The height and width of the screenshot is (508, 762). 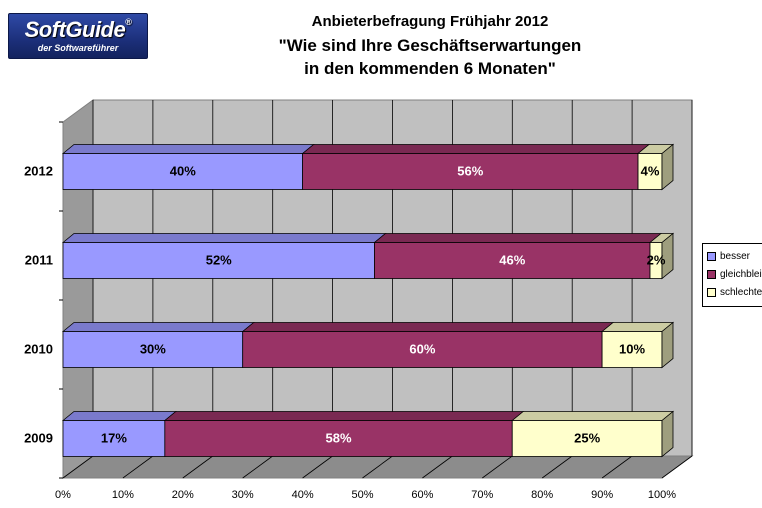 I want to click on legend-item: besser, so click(x=728, y=258).